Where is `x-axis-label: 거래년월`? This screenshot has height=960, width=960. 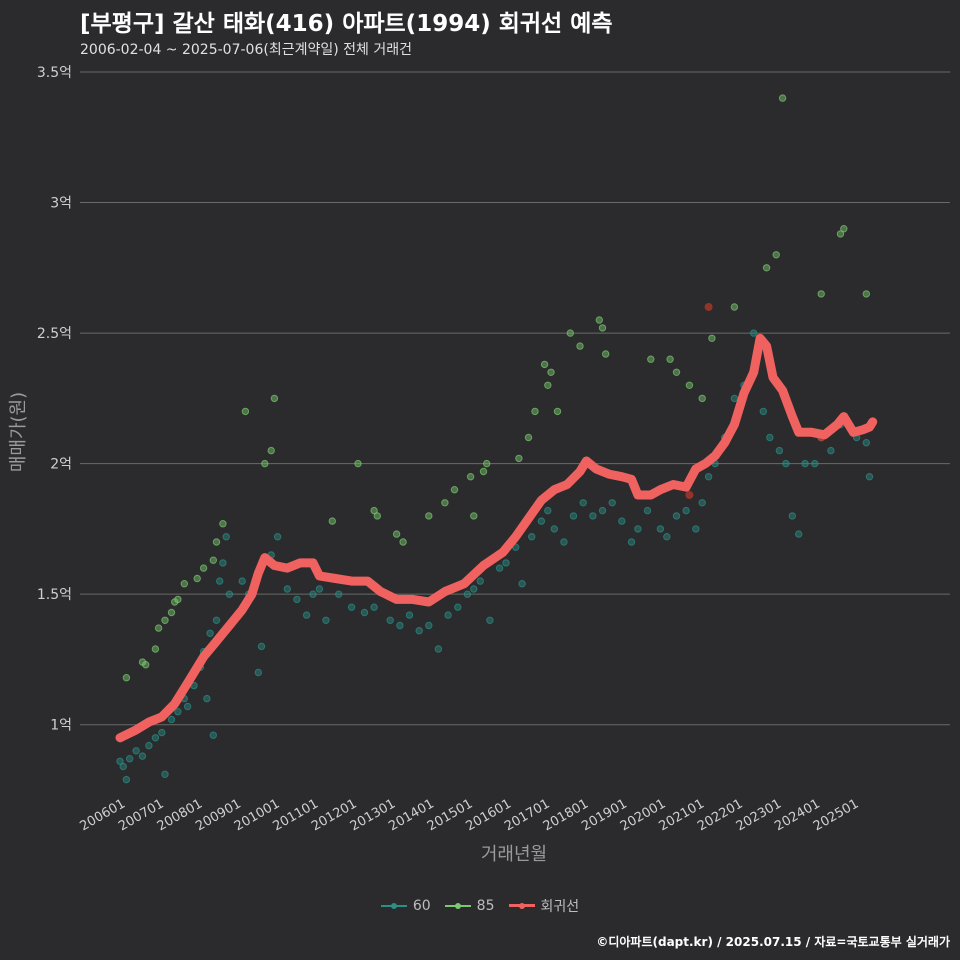 x-axis-label: 거래년월 is located at coordinates (514, 854).